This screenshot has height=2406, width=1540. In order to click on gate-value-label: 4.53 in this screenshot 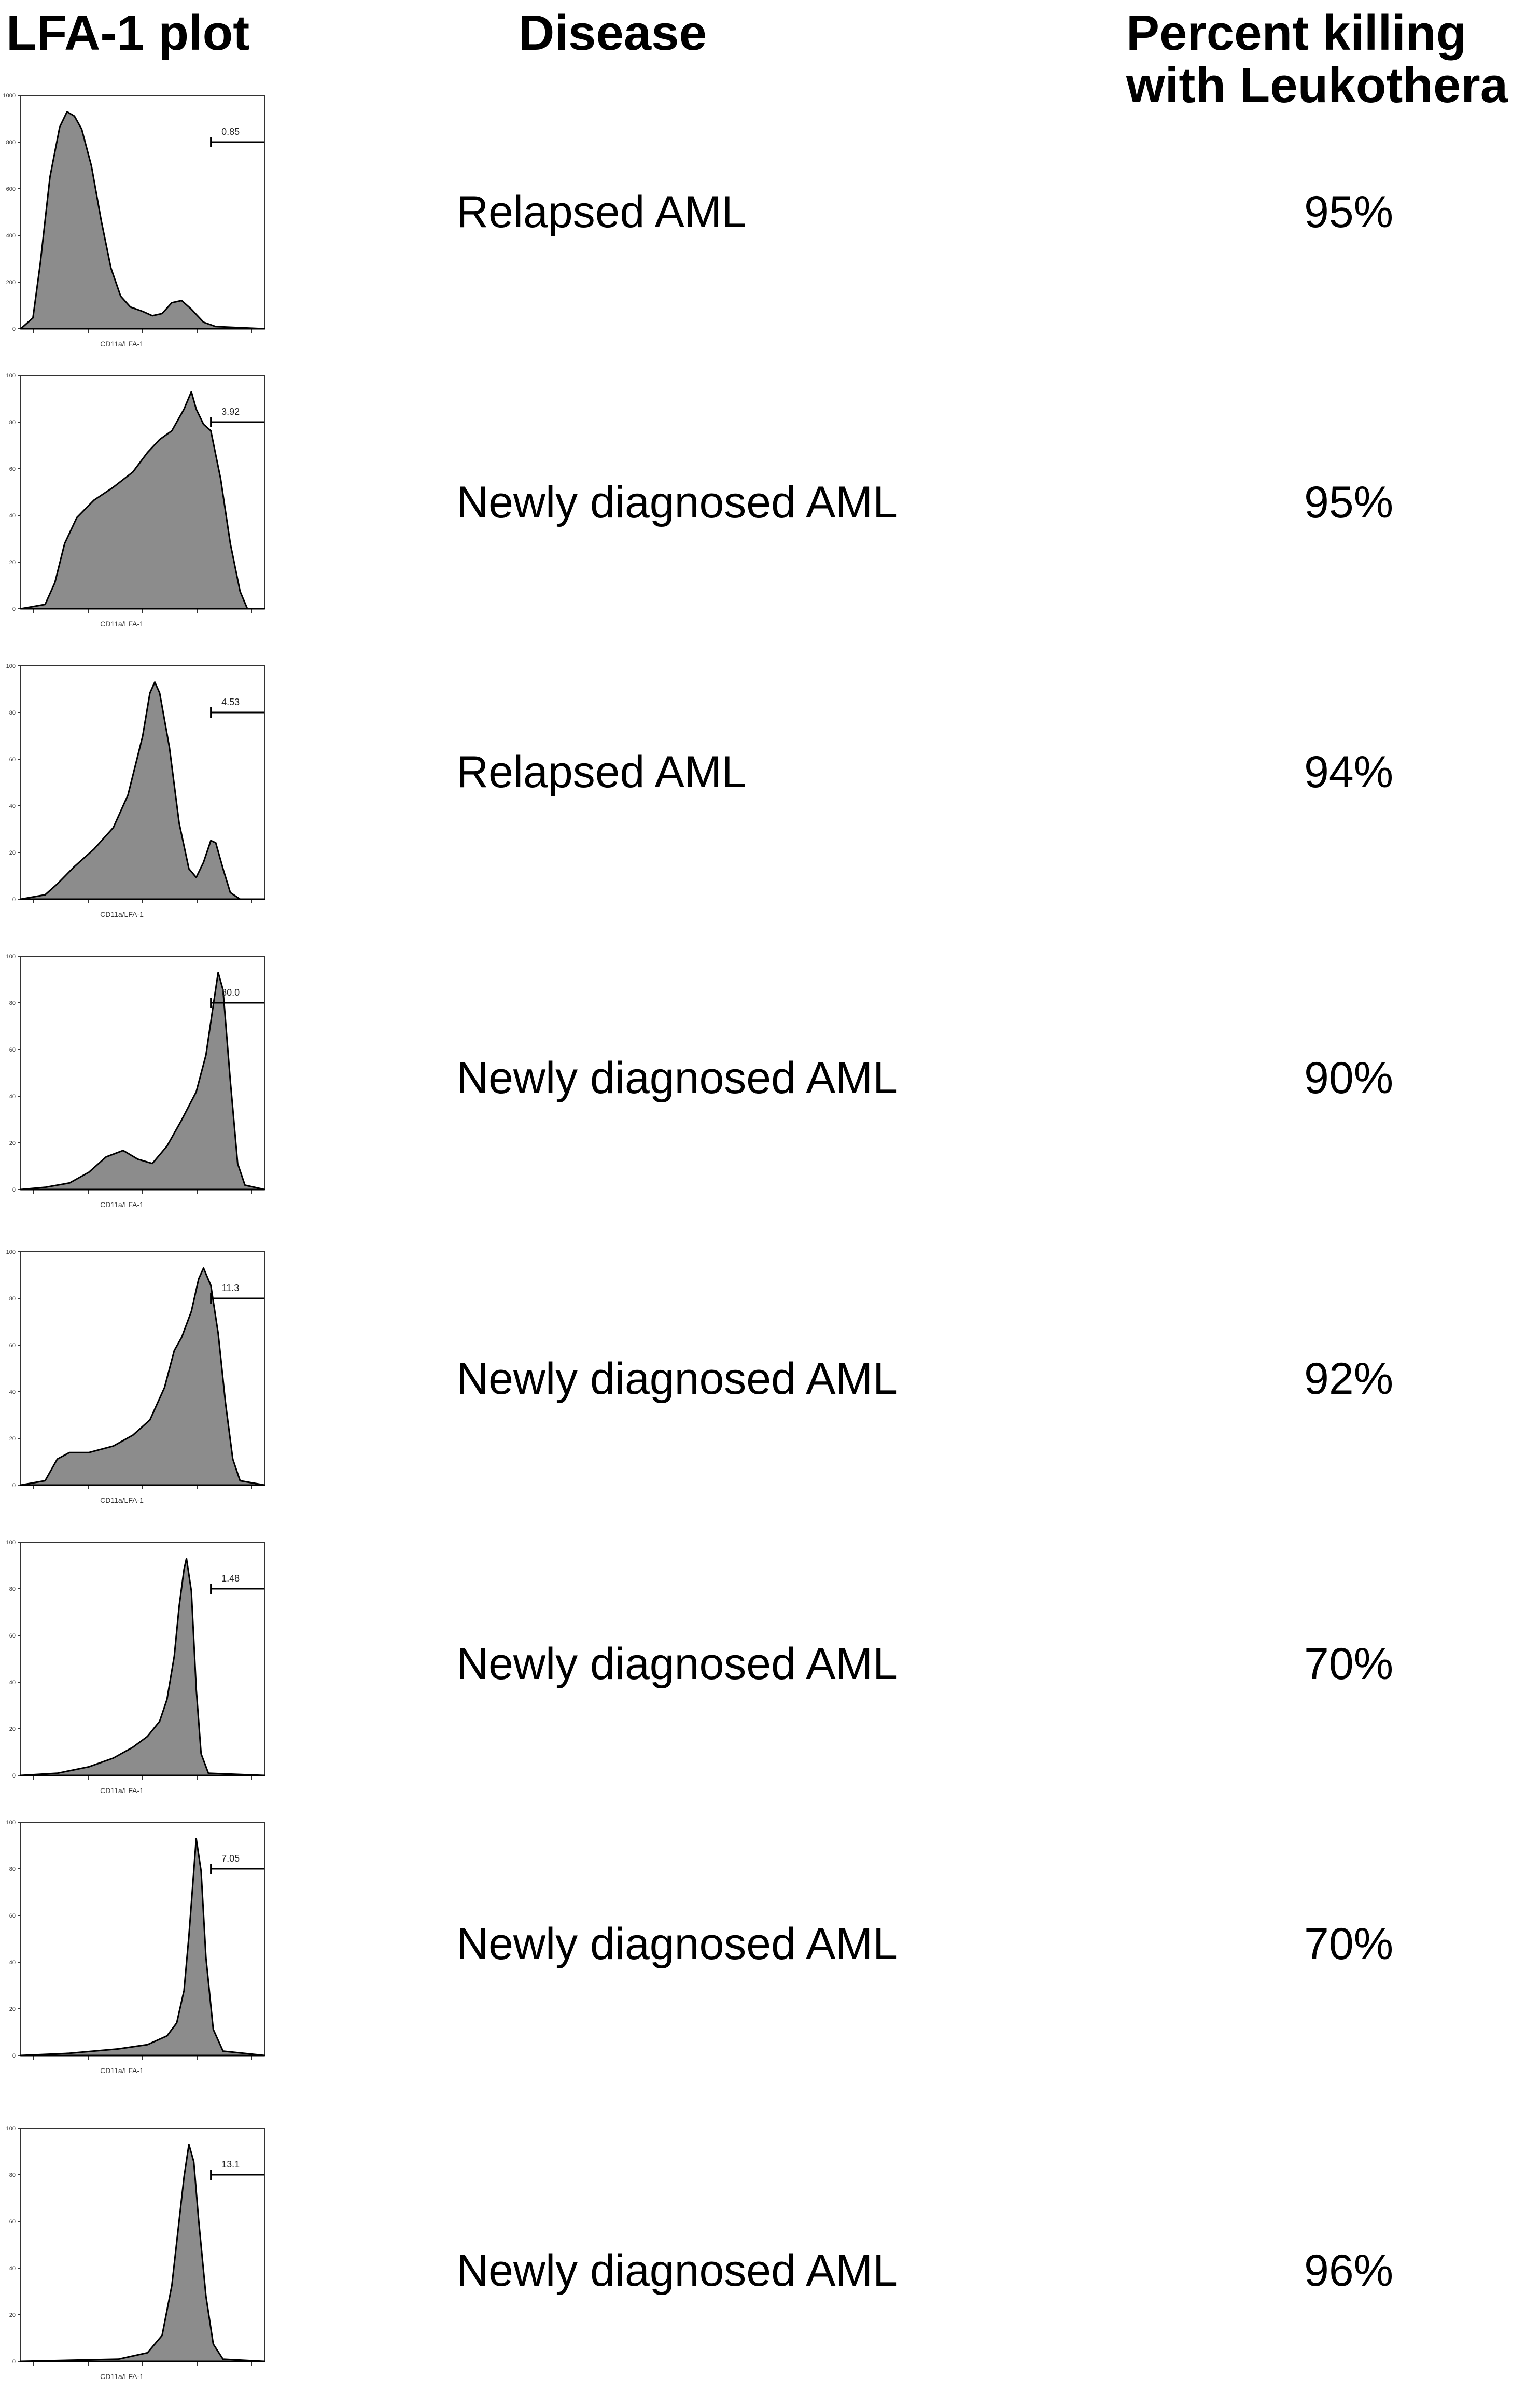, I will do `click(230, 702)`.